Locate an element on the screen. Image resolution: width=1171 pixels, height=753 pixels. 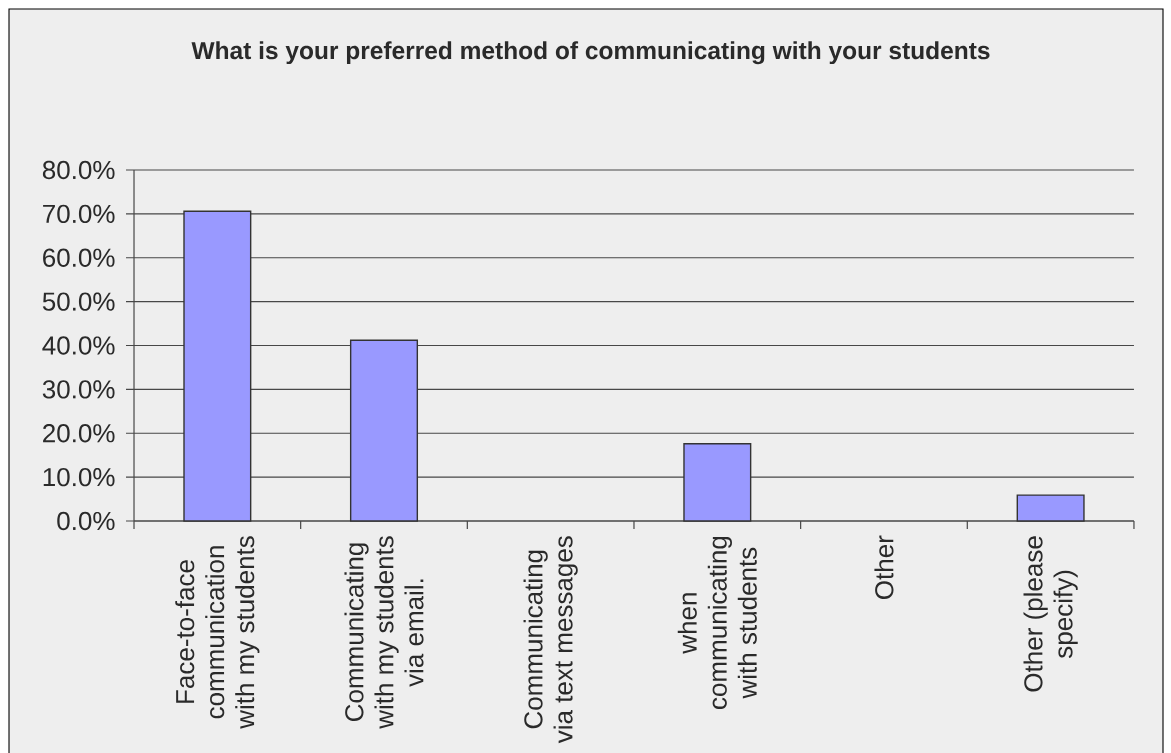
x-tick-label: Other (please specify) is located at coordinates (1050, 614).